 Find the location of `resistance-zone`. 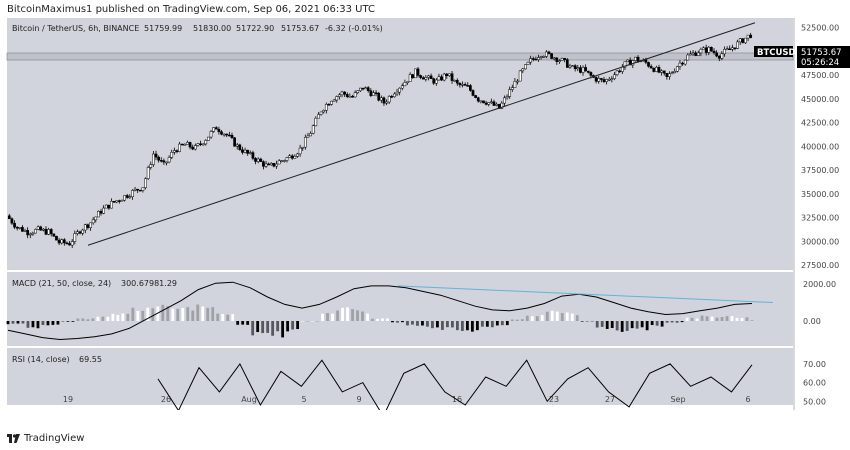

resistance-zone is located at coordinates (400, 56).